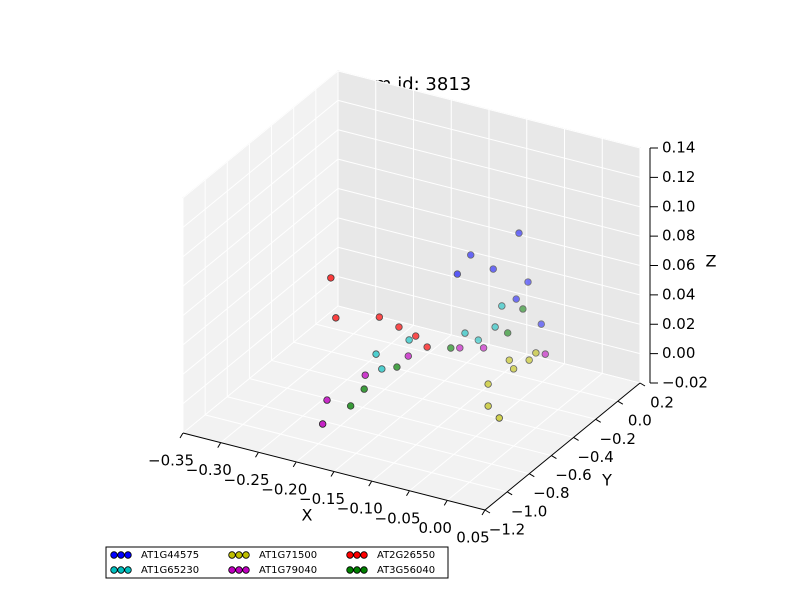 Image resolution: width=800 pixels, height=600 pixels. What do you see at coordinates (678, 324) in the screenshot?
I see `z-tick-label: 0.02` at bounding box center [678, 324].